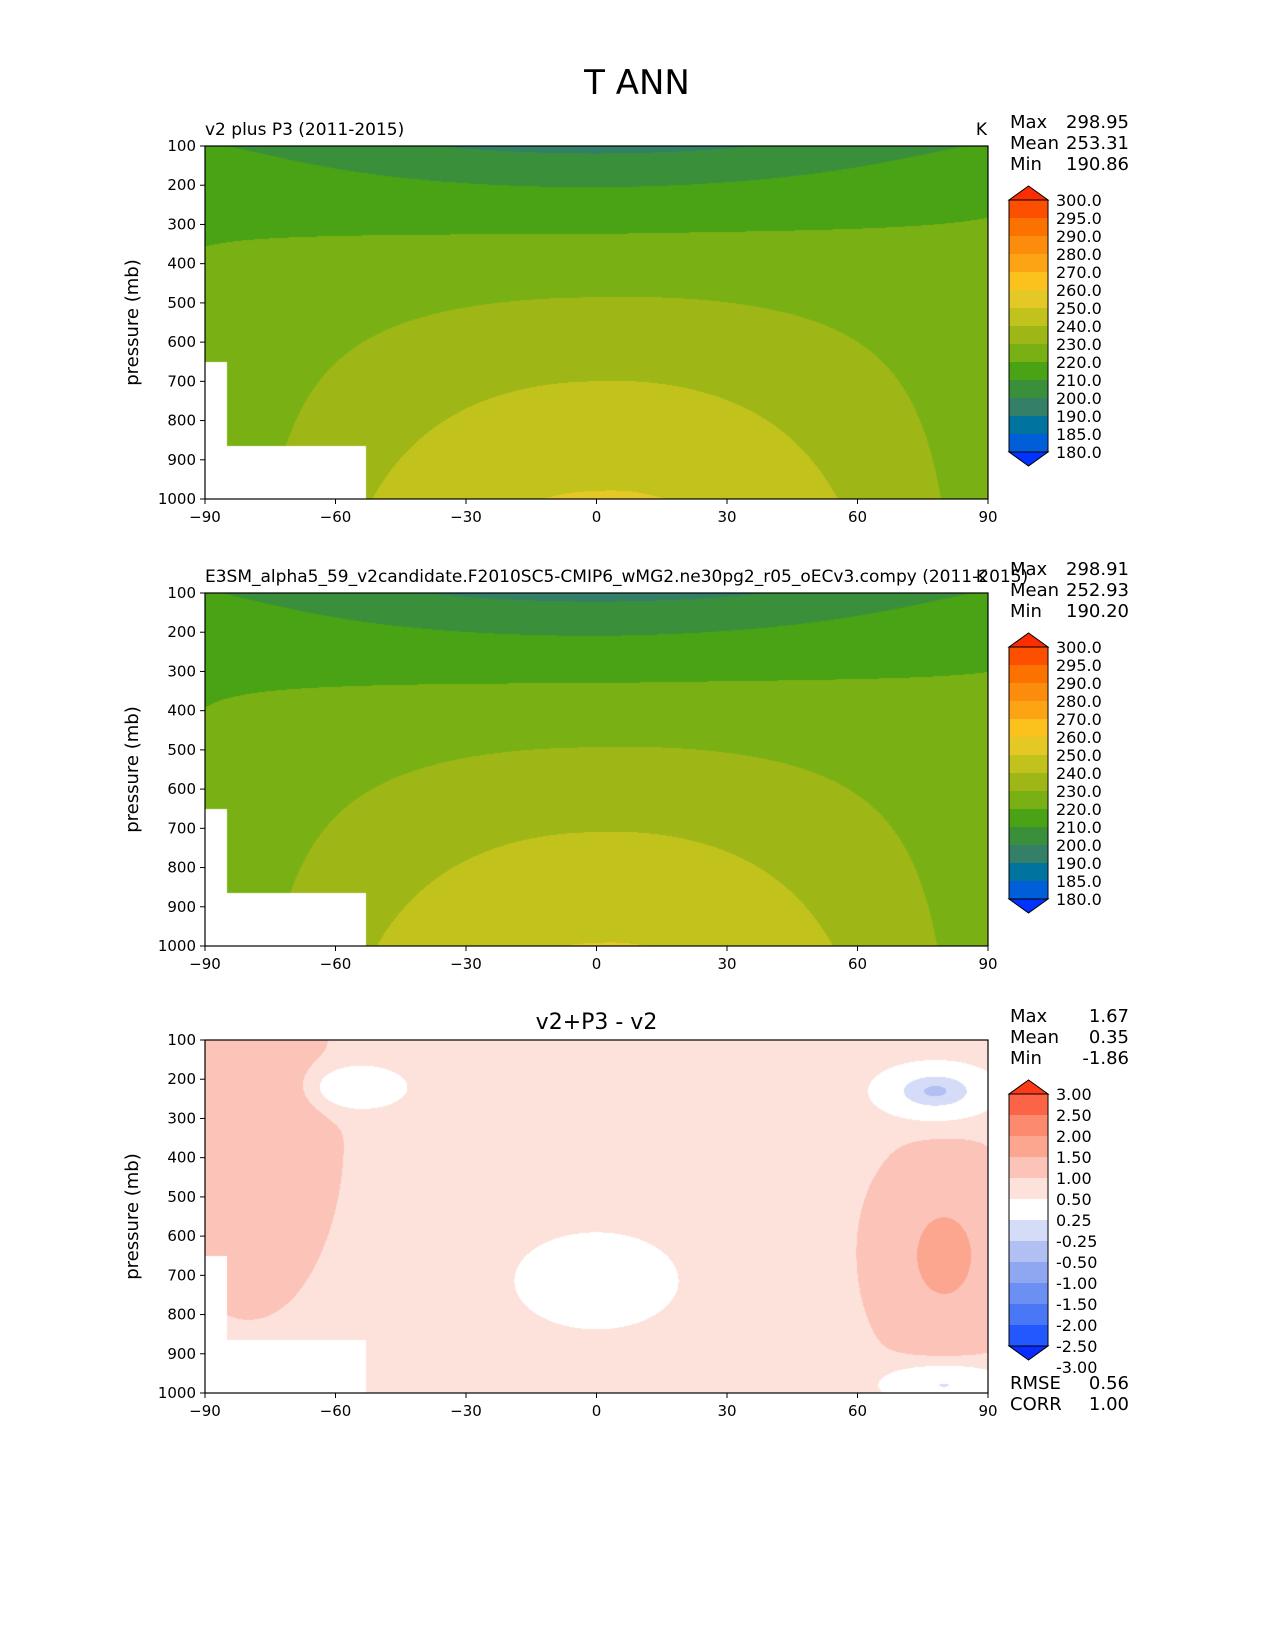 This screenshot has height=1650, width=1275. Describe the element at coordinates (1076, 1241) in the screenshot. I see `colorbar-label: -0.25` at that location.